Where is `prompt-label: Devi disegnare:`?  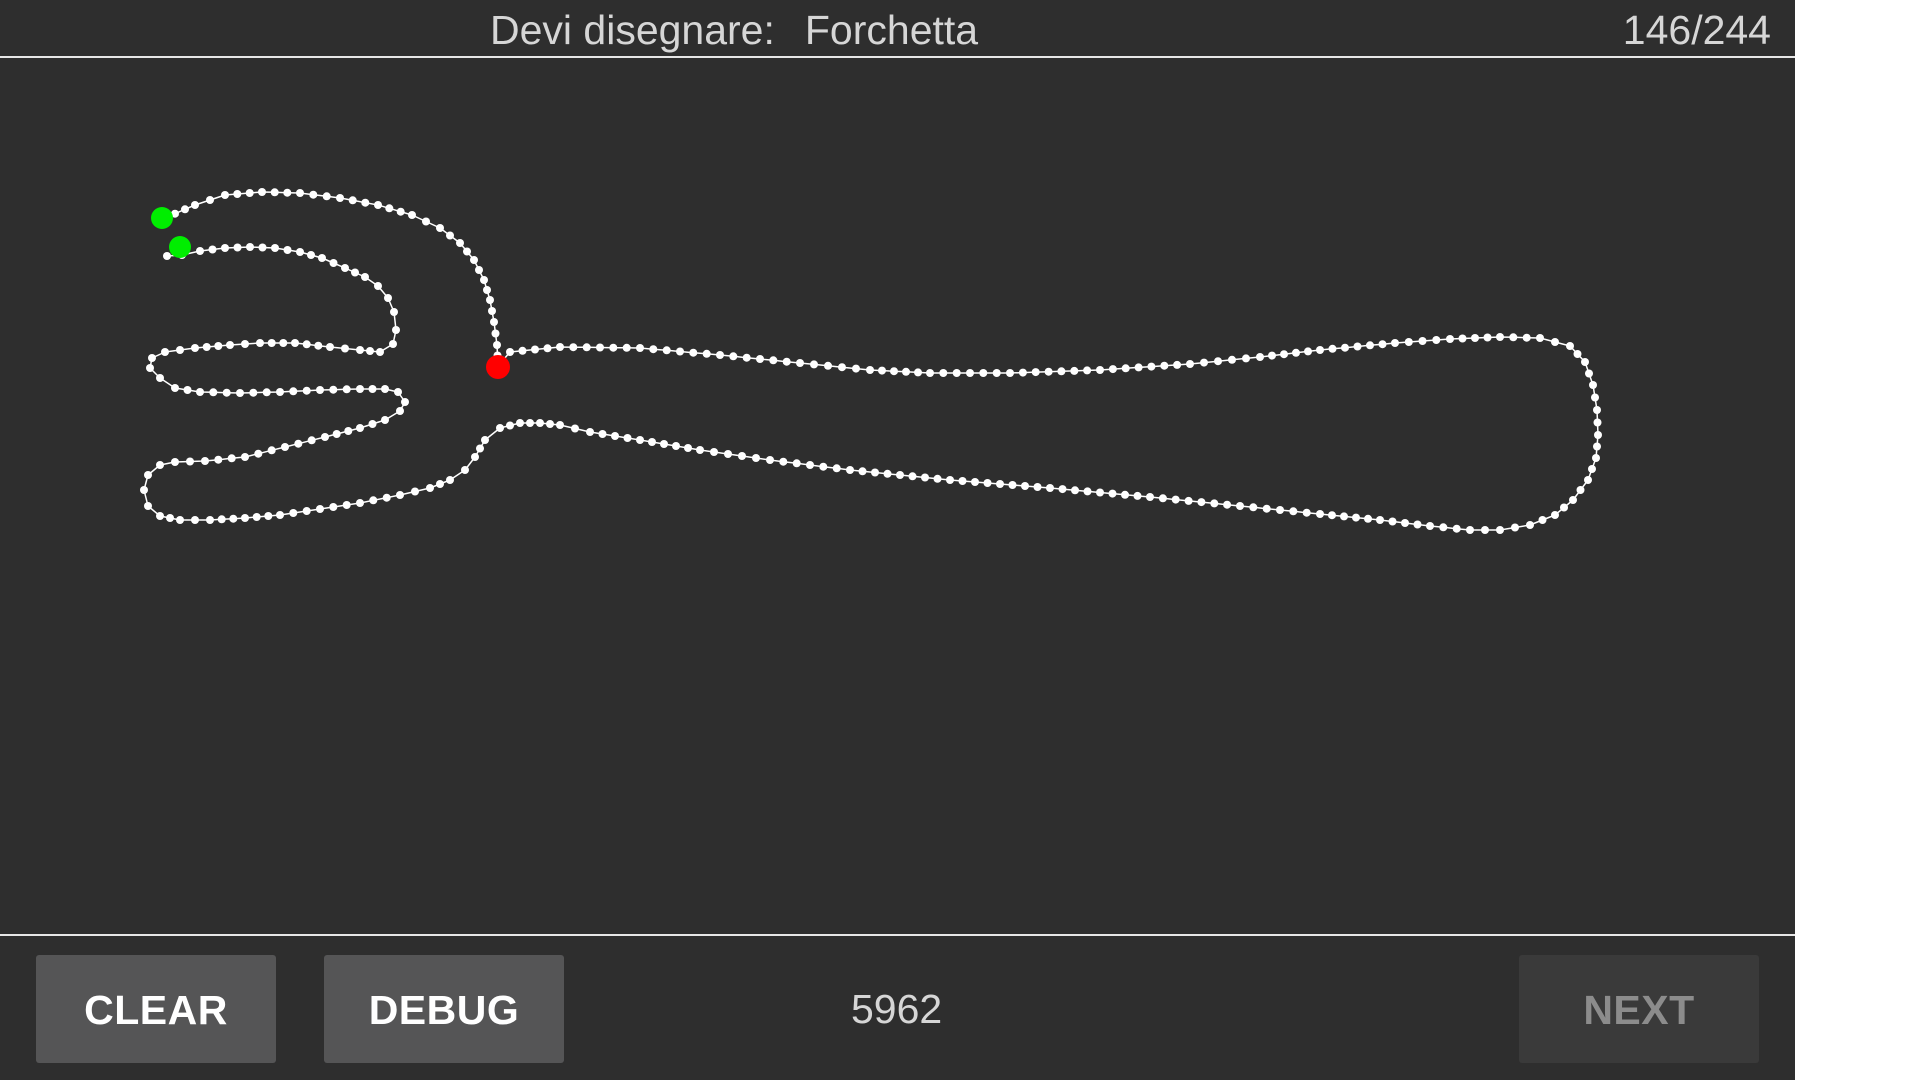 prompt-label: Devi disegnare: is located at coordinates (632, 30).